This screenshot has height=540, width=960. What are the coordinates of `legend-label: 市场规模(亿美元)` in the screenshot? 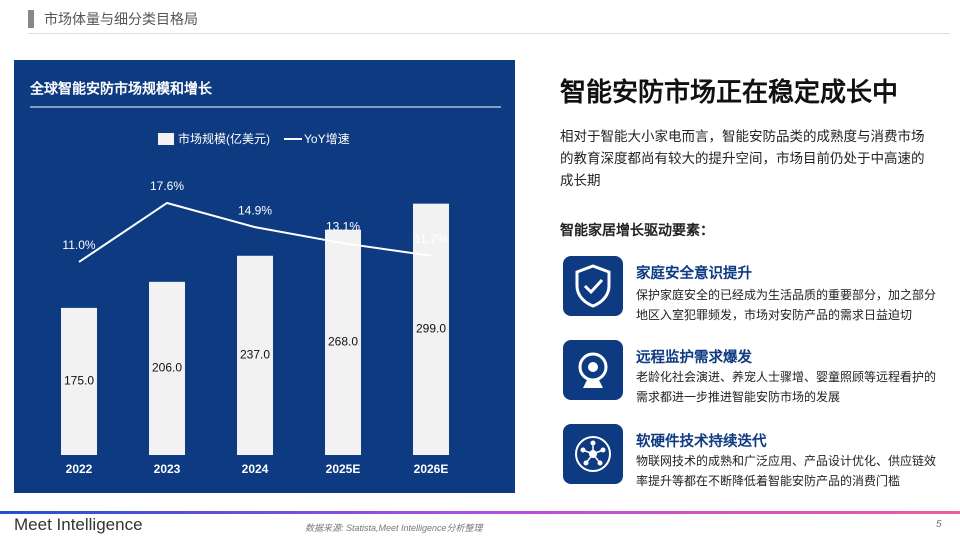 It's located at (224, 138).